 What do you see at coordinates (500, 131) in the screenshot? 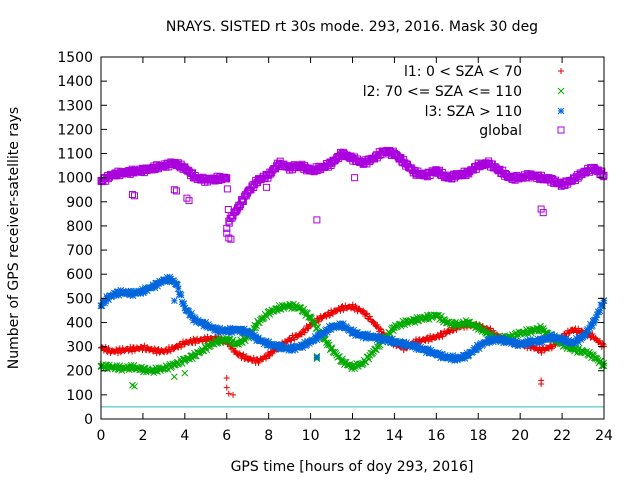
I see `legend-label: global` at bounding box center [500, 131].